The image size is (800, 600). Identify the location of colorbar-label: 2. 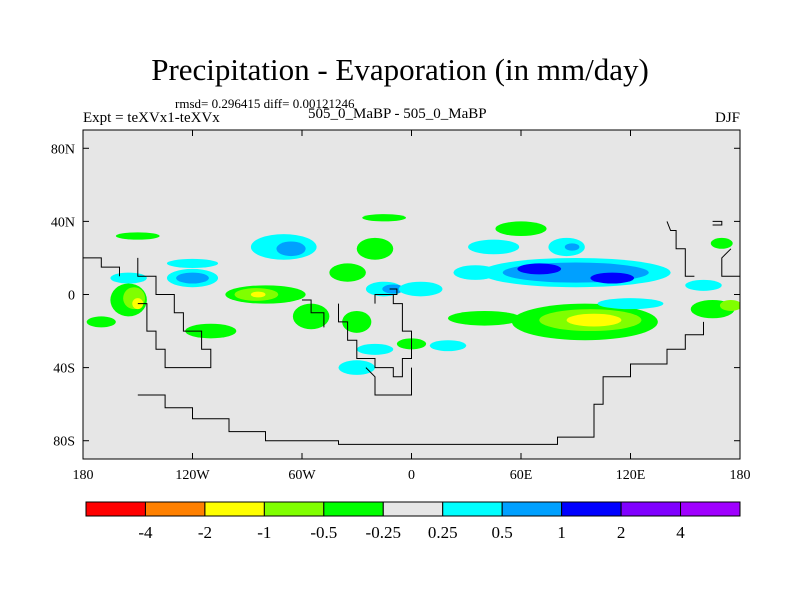
(621, 532).